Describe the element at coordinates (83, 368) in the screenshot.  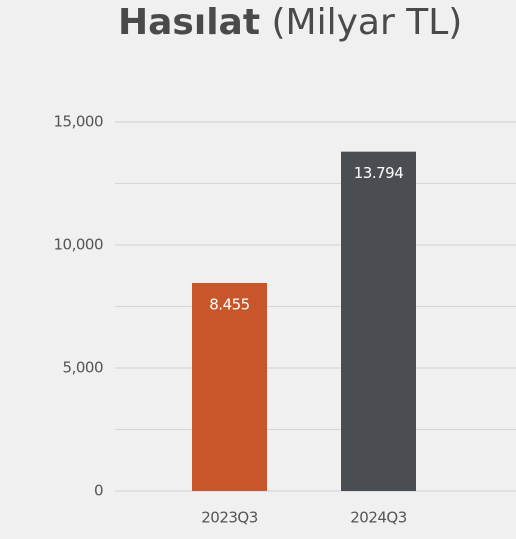
I see `y-tick-label: 5,000` at that location.